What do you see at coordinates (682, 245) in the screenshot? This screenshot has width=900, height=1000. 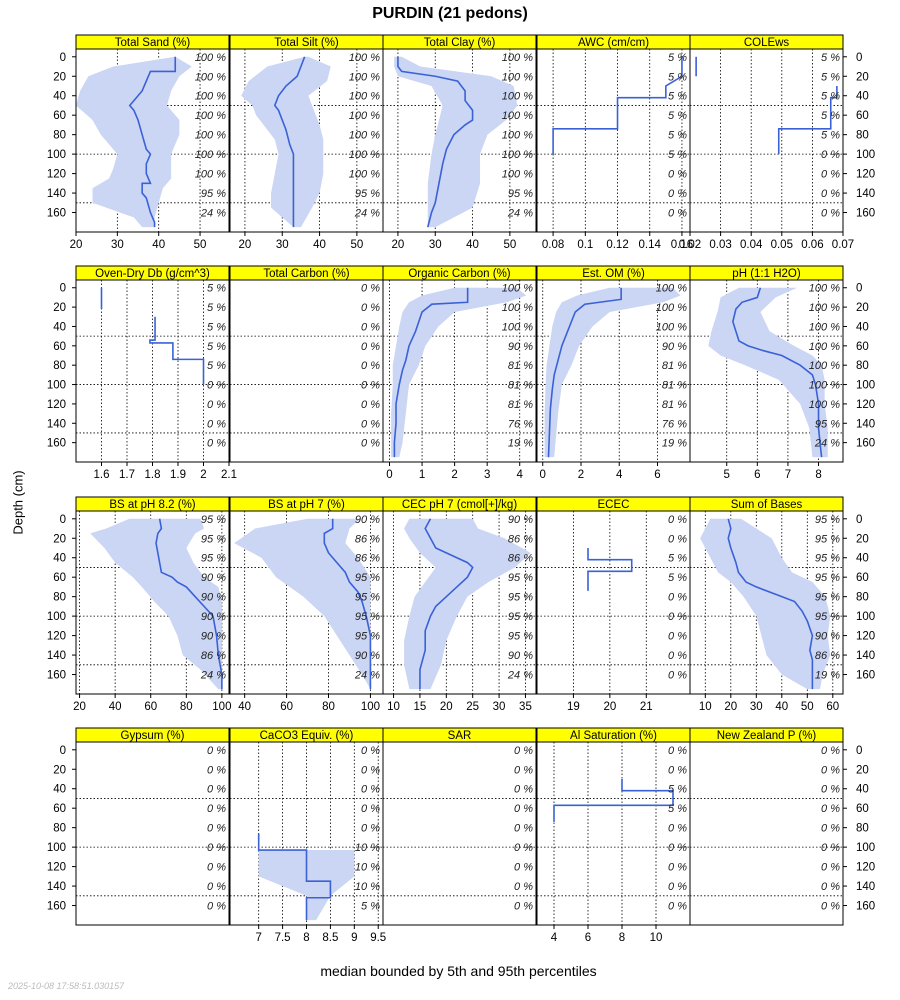 I see `x-tick-label: 0.16` at bounding box center [682, 245].